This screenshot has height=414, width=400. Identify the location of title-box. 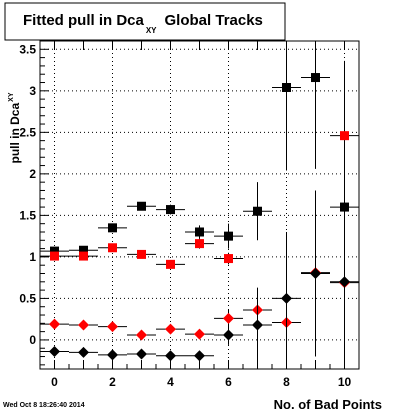
(145, 21).